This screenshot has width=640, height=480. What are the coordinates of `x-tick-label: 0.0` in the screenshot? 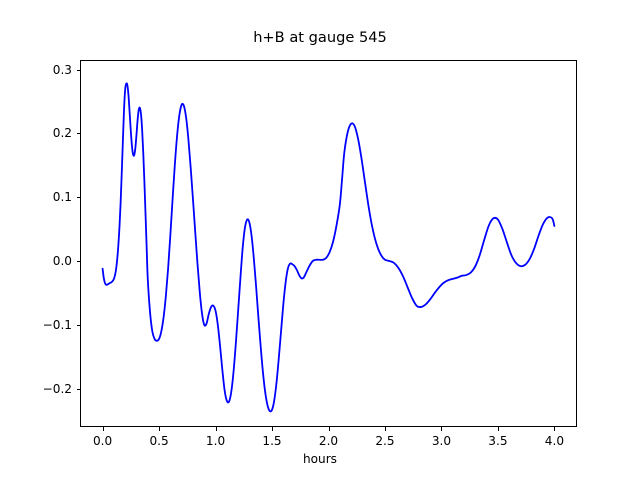 It's located at (102, 441).